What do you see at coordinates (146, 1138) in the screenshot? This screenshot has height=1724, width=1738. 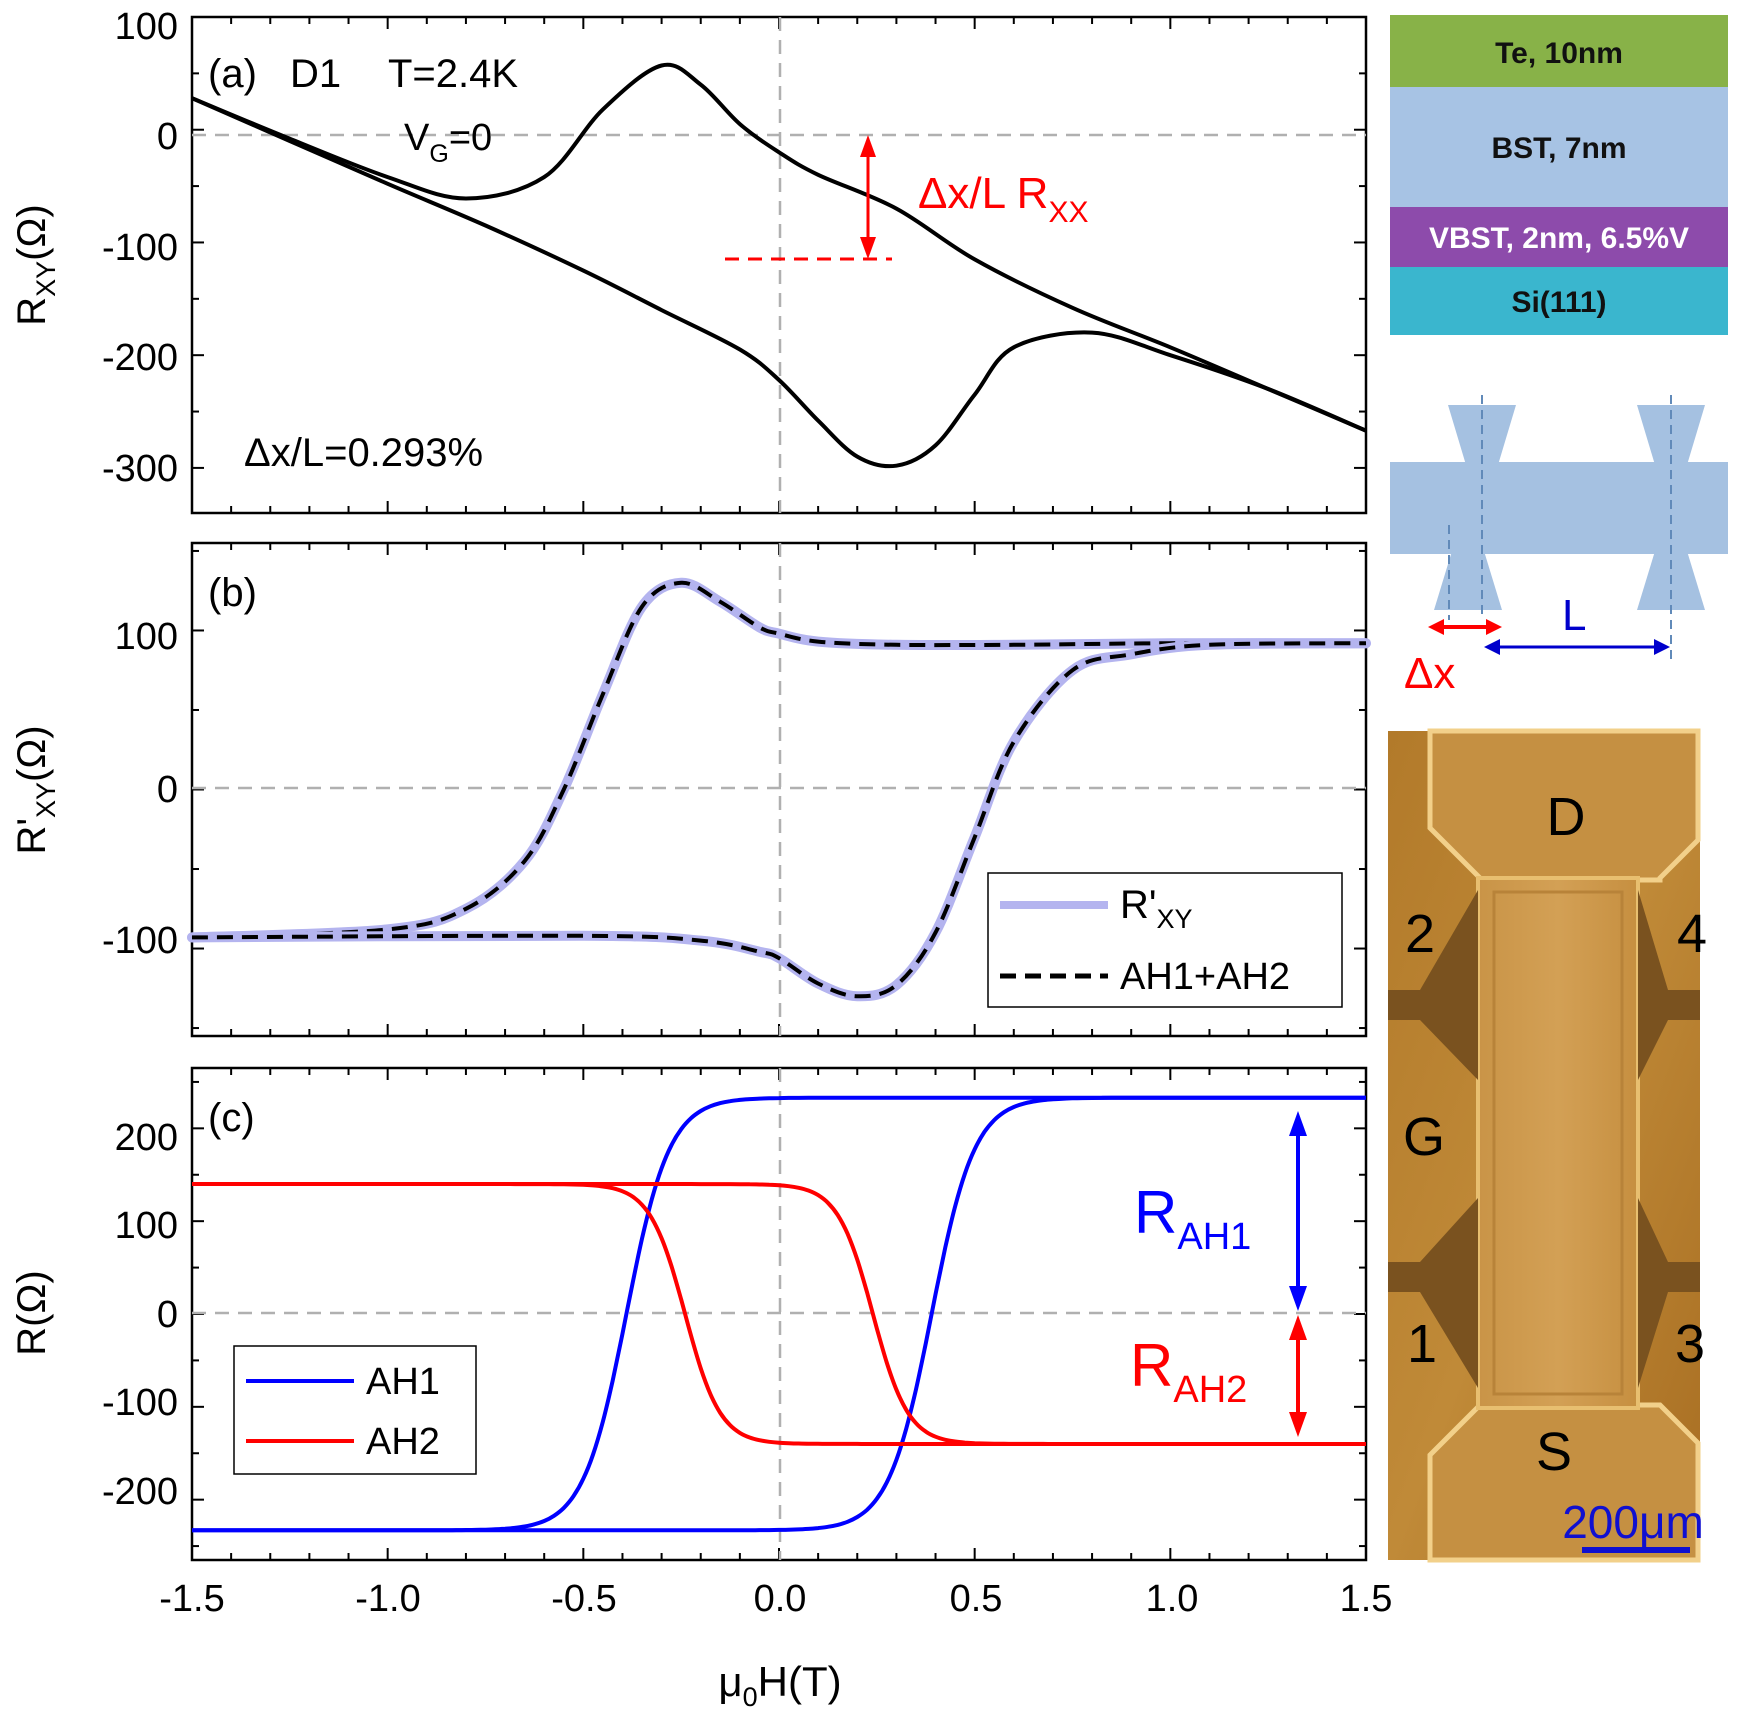 I see `panel-c-ytick-200: 200` at bounding box center [146, 1138].